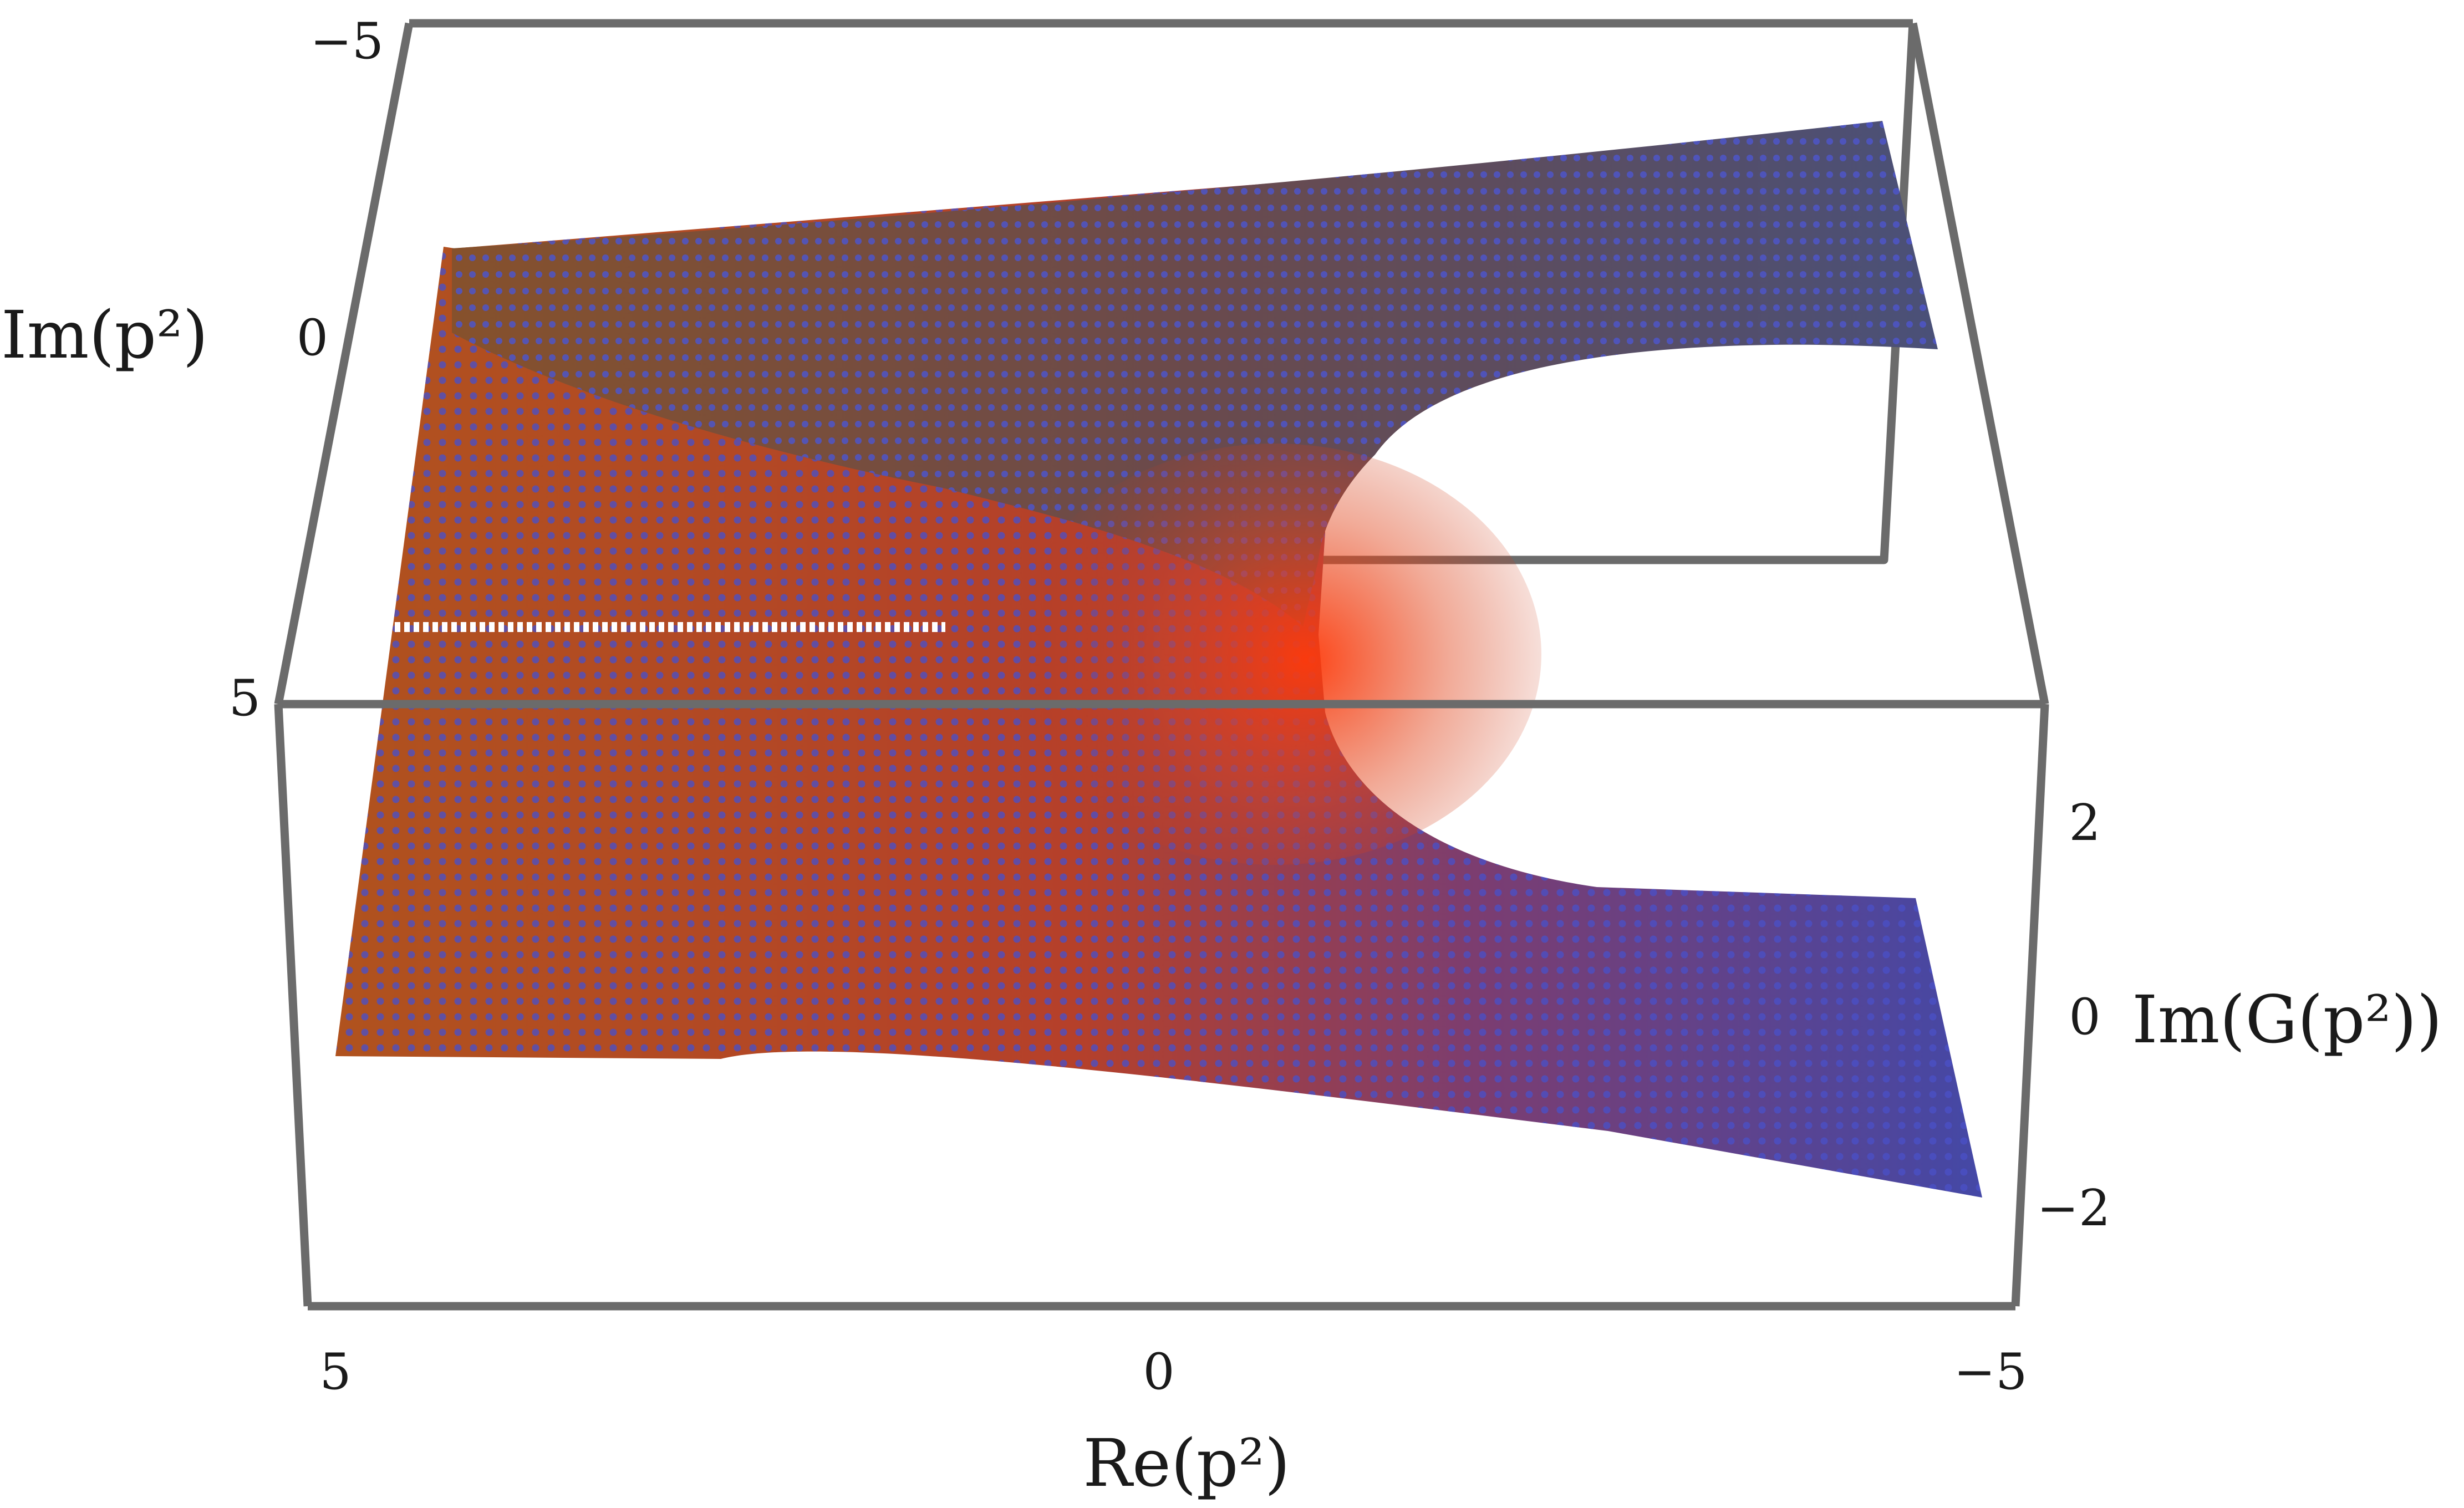 The width and height of the screenshot is (2464, 1508). I want to click on x-axis-title: Re(p²), so click(1186, 1463).